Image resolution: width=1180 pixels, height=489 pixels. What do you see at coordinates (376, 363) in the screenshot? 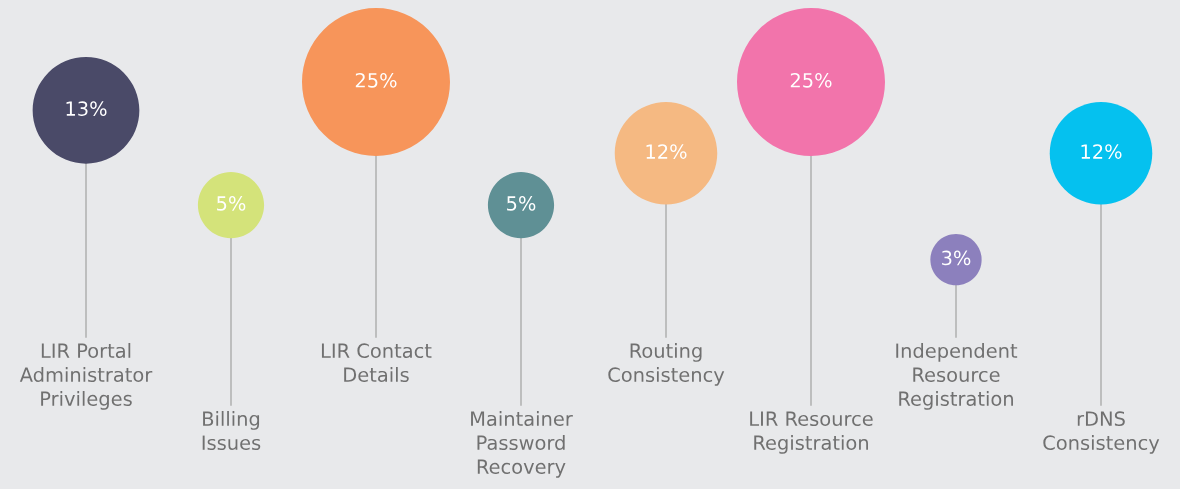
I see `category-label: LIR Contact Details` at bounding box center [376, 363].